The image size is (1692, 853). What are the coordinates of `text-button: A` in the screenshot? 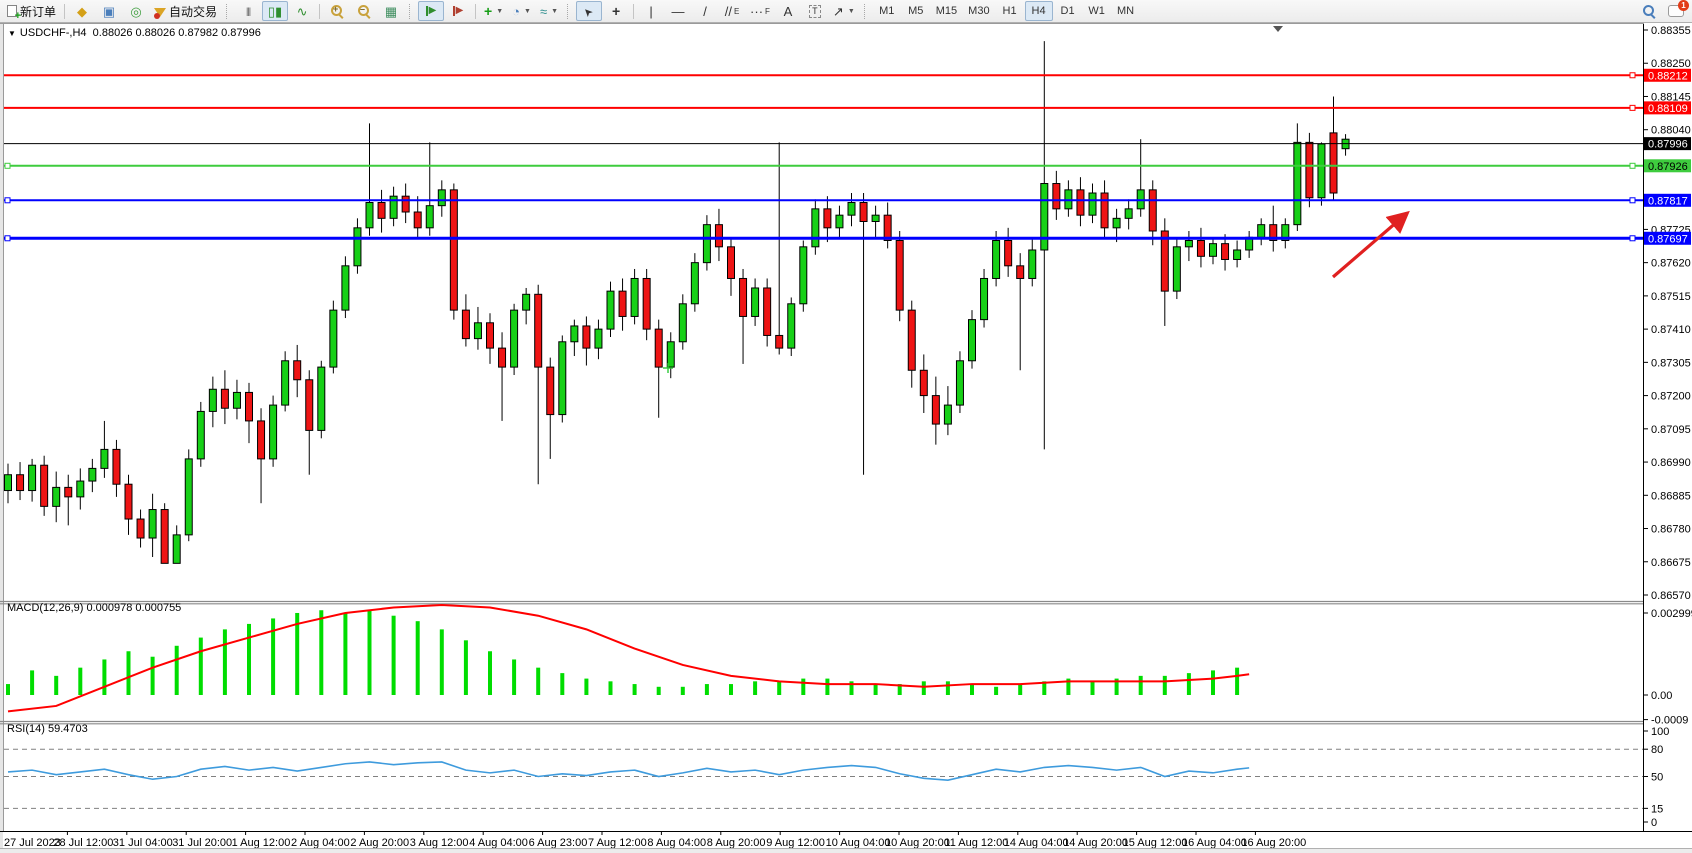 It's located at (788, 11).